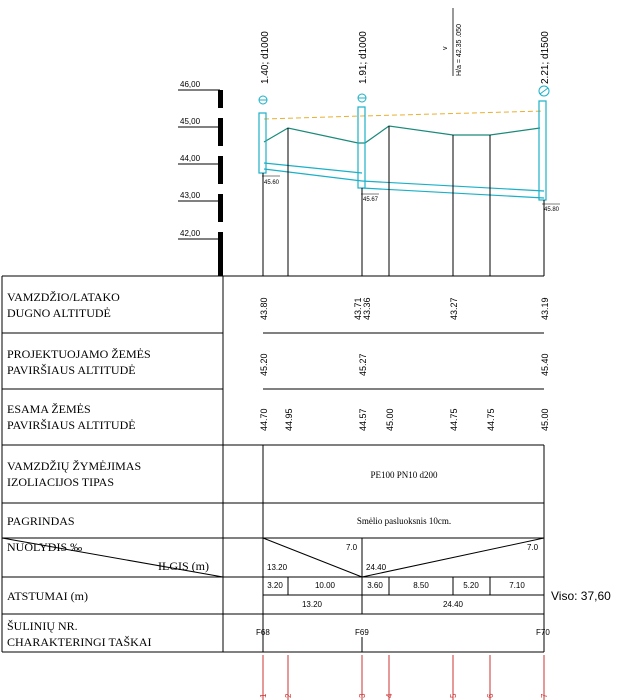  I want to click on point-number: 7, so click(544, 695).